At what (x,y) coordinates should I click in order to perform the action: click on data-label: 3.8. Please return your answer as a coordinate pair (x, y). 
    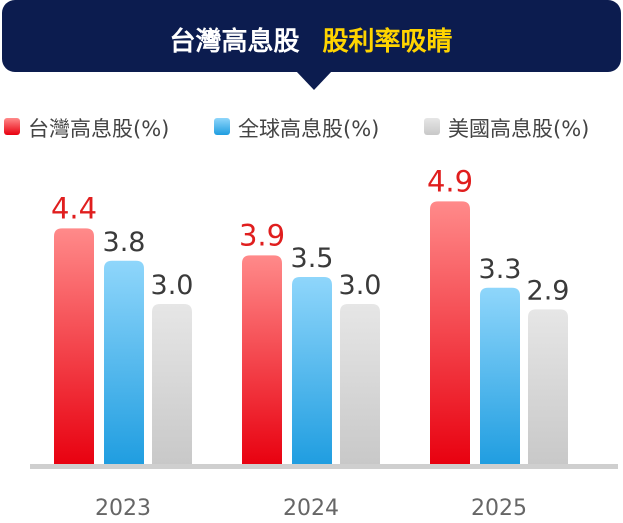
    Looking at the image, I should click on (124, 242).